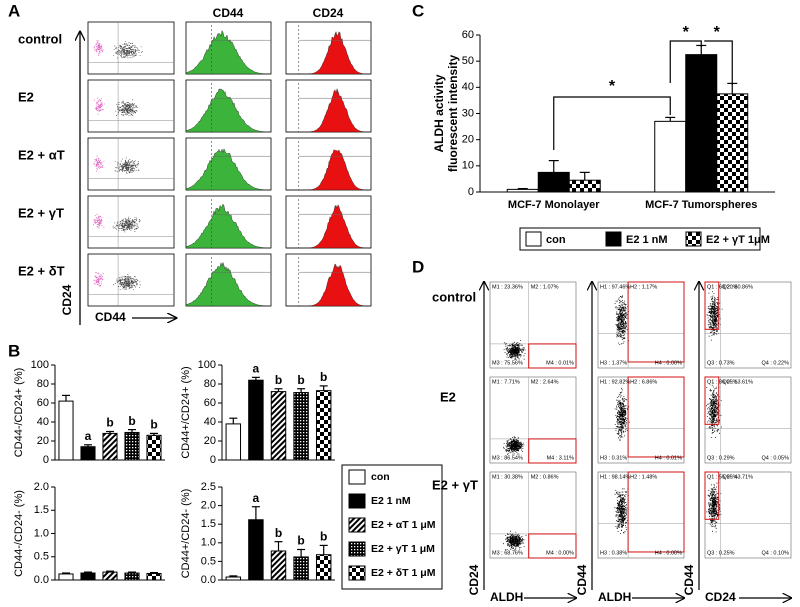  I want to click on gate-label: M3 : 86.54%, so click(507, 458).